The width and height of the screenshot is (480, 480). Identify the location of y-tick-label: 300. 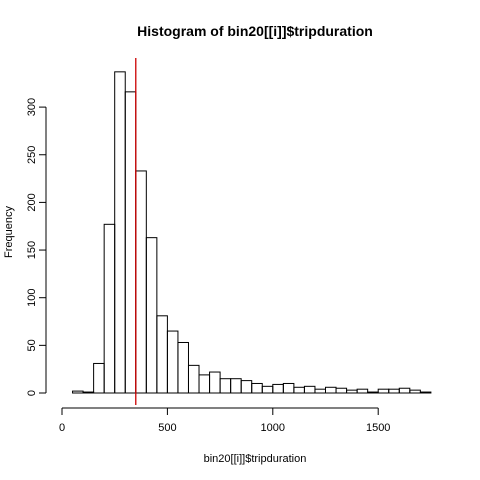
(32, 107).